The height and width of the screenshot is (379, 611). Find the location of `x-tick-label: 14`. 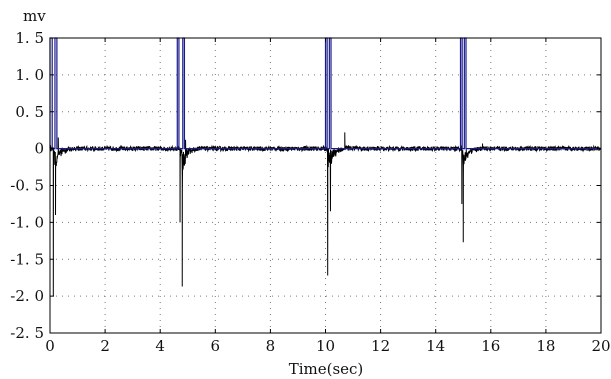

x-tick-label: 14 is located at coordinates (435, 346).